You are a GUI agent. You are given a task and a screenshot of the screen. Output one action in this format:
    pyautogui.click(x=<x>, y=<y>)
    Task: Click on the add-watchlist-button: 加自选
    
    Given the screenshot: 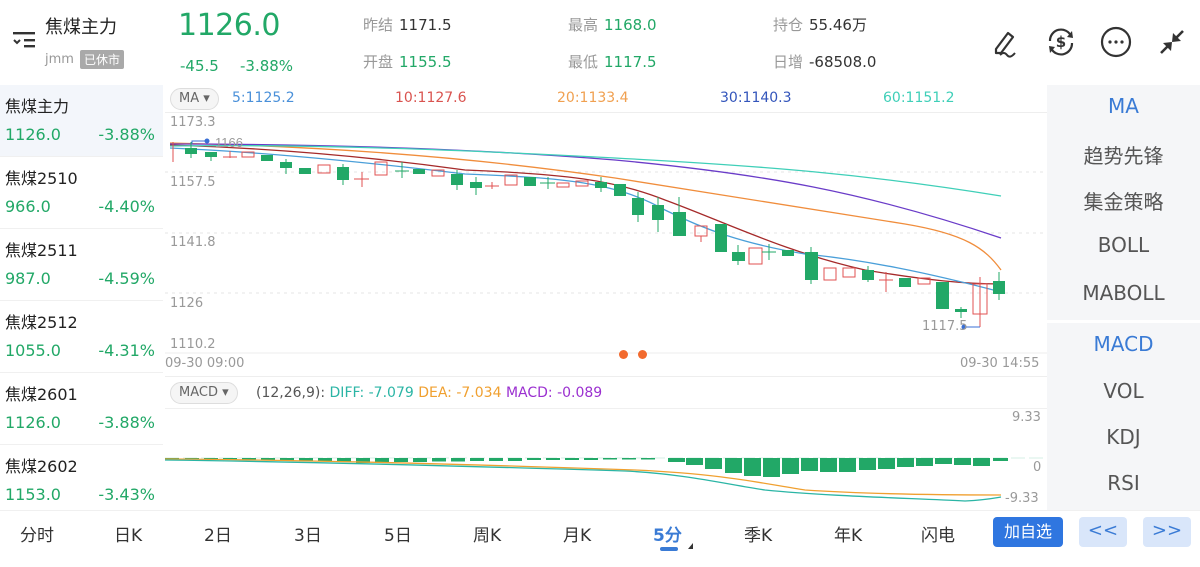 What is the action you would take?
    pyautogui.click(x=1028, y=532)
    